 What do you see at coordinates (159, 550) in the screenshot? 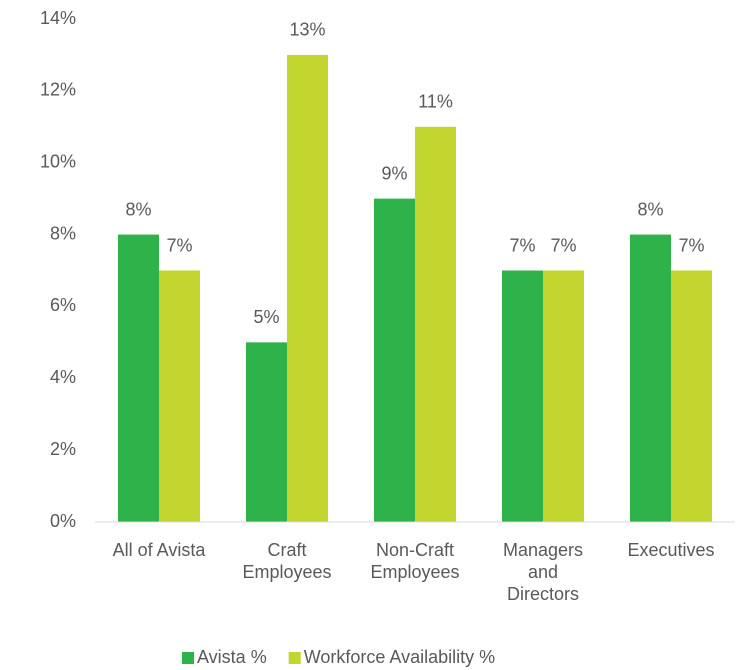
I see `x-tick-label: All of Avista` at bounding box center [159, 550].